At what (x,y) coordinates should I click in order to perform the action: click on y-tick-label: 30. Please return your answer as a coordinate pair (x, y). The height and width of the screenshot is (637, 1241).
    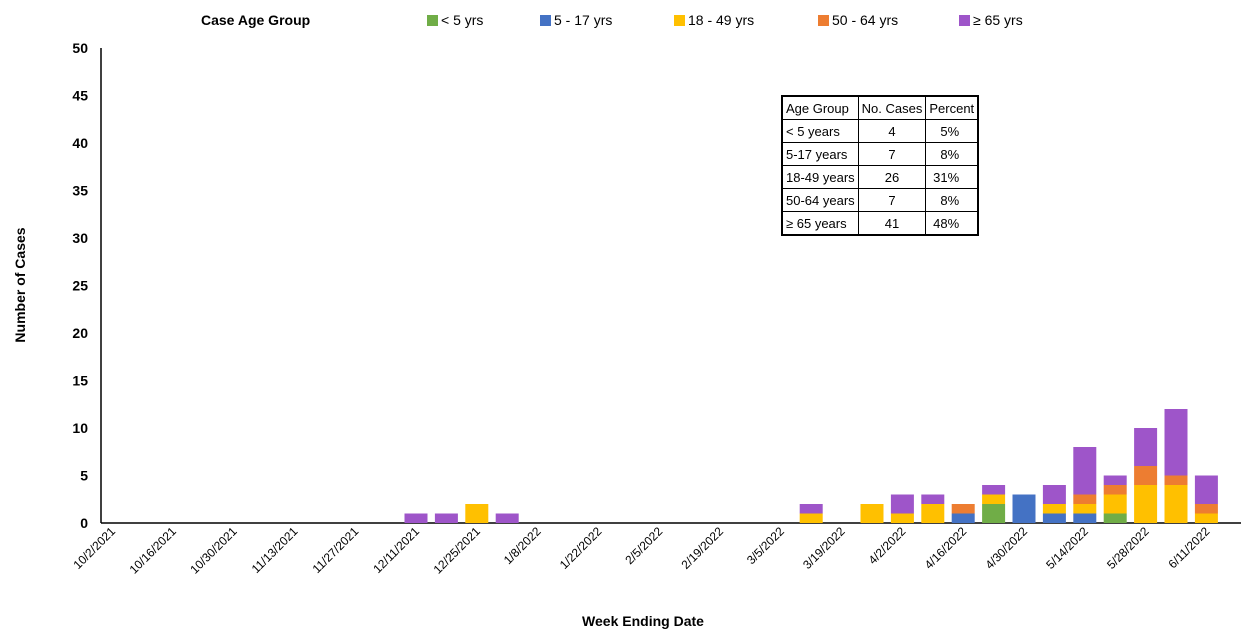
    Looking at the image, I should click on (80, 238).